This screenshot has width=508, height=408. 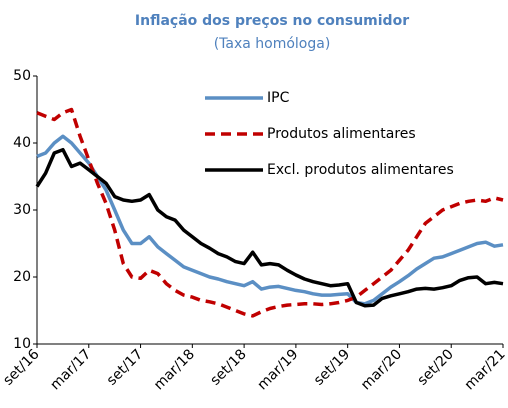 I want to click on x-tick-label: set/20, so click(x=435, y=367).